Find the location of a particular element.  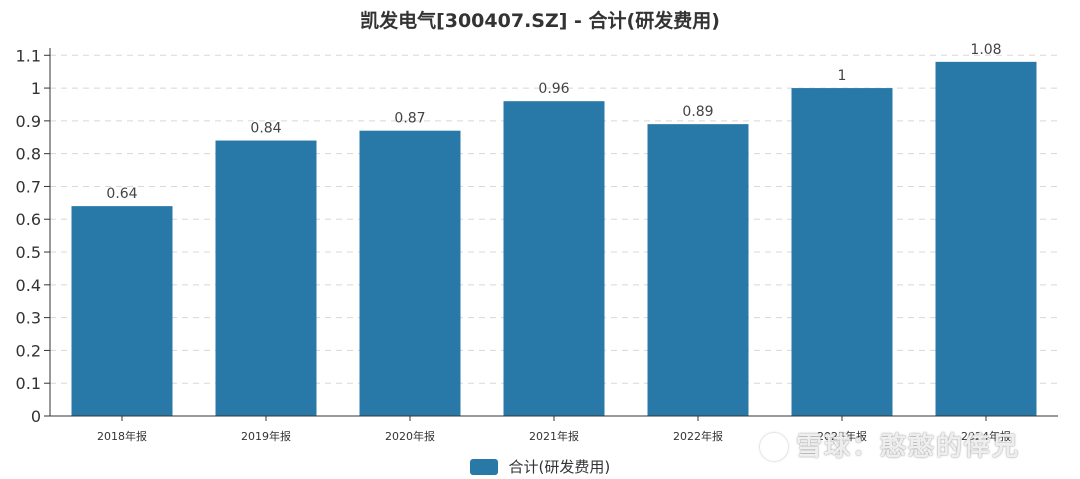

y-tick-label: 0.1 is located at coordinates (28, 383).